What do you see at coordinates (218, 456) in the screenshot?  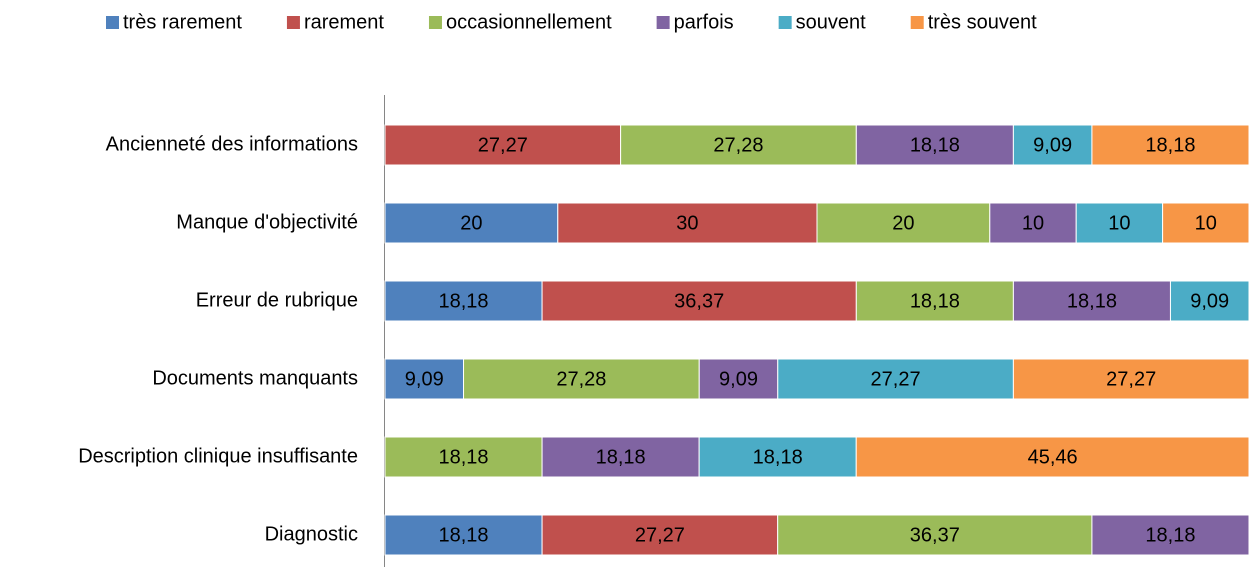 I see `y-tick-label: Description clinique insuffisante` at bounding box center [218, 456].